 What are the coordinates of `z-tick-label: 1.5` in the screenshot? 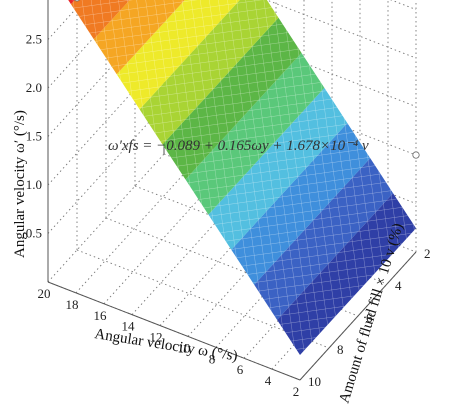 It's located at (34, 136).